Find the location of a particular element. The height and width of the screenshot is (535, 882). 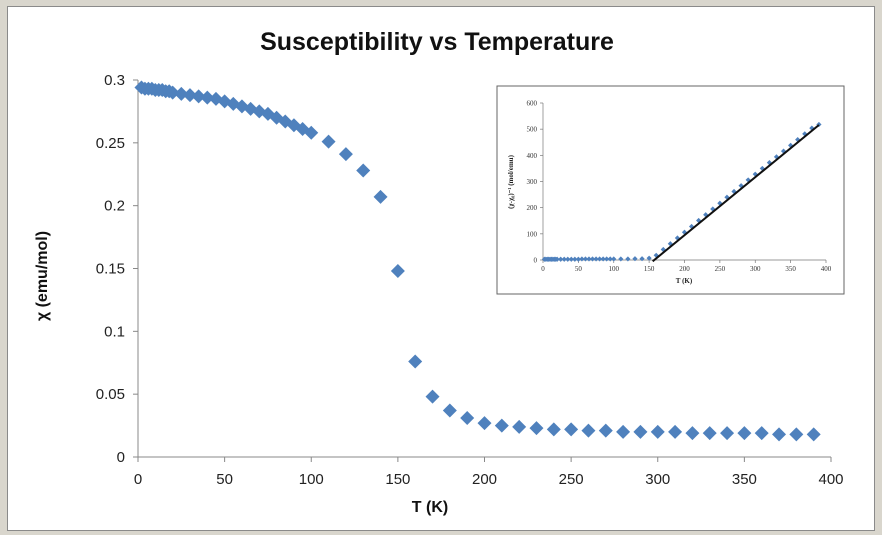

inset-x-tick-label: 300 is located at coordinates (755, 269).